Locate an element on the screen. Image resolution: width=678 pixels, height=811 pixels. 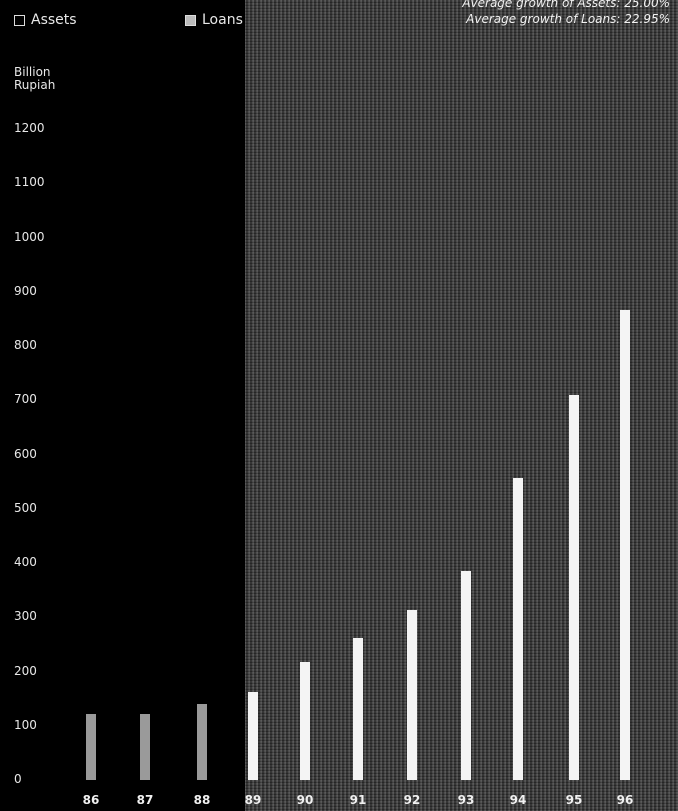
x-tick-label: 86 is located at coordinates (91, 800).